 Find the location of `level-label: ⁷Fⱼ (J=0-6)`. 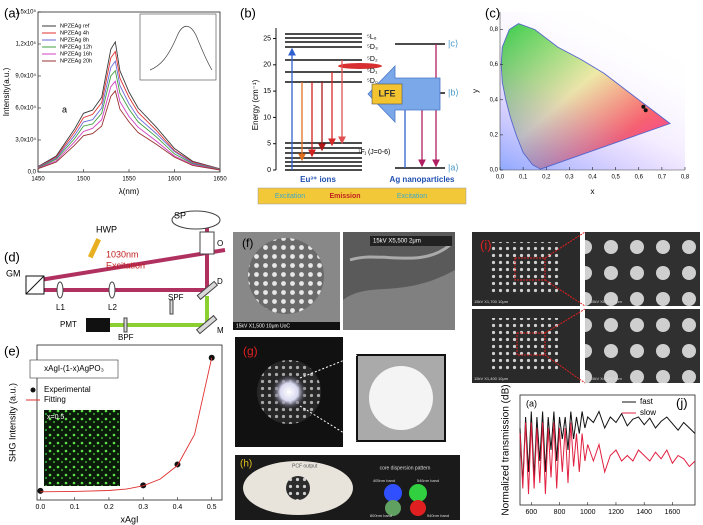

level-label: ⁷Fⱼ (J=0-6) is located at coordinates (374, 152).